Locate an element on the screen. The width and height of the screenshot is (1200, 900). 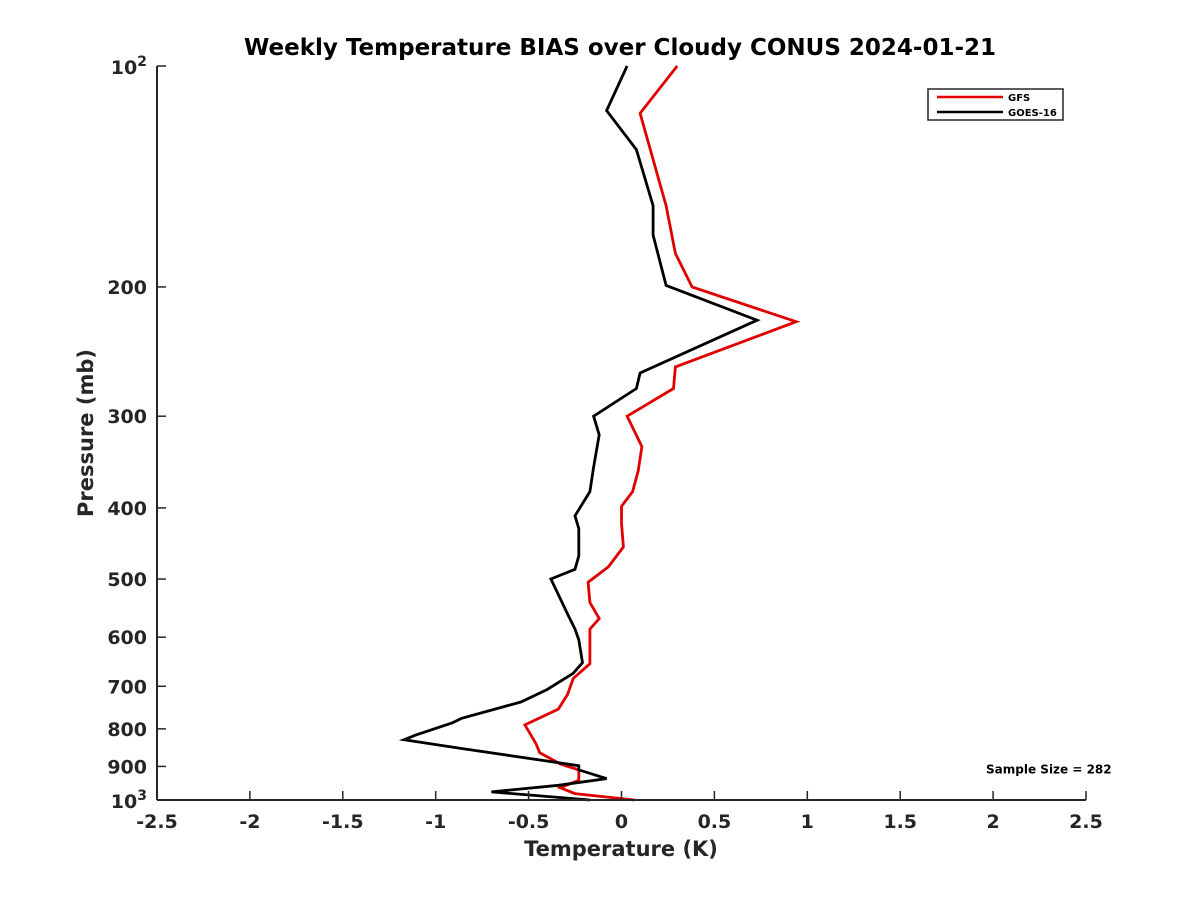
y-tick-label: 500 is located at coordinates (127, 580).